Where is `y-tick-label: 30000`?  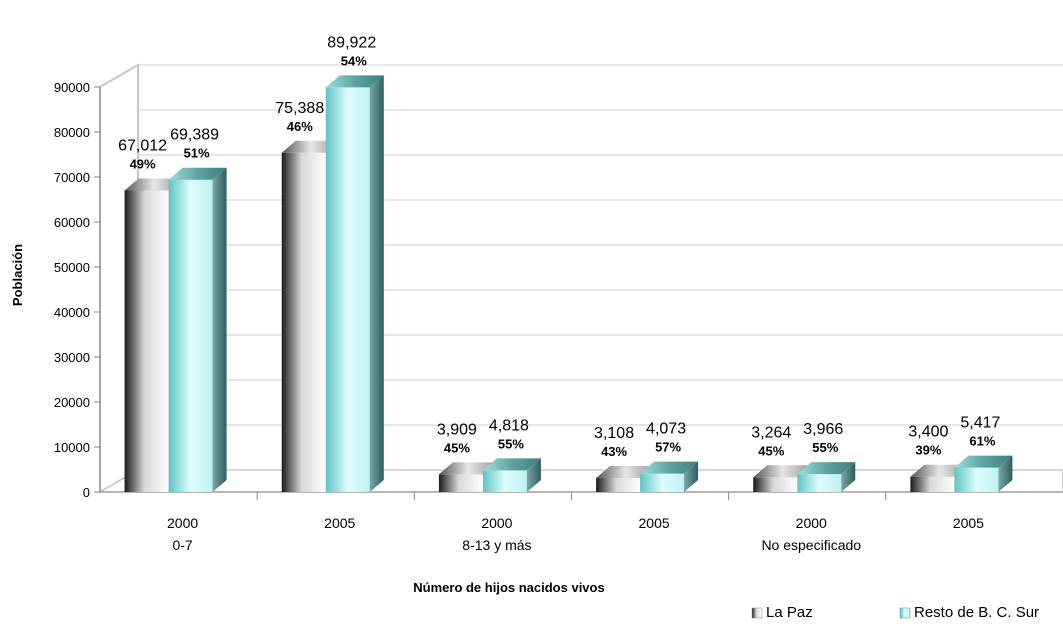
y-tick-label: 30000 is located at coordinates (72, 357).